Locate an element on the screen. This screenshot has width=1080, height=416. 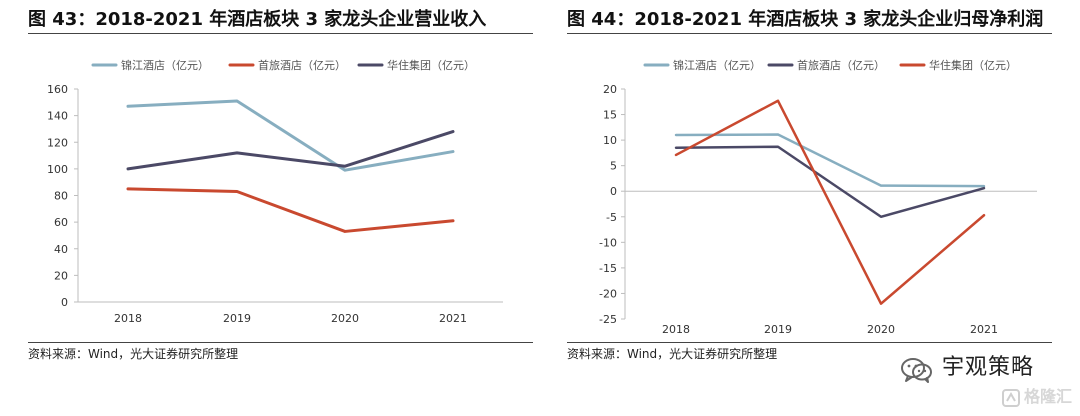
y-tick-label: 5 is located at coordinates (613, 166).